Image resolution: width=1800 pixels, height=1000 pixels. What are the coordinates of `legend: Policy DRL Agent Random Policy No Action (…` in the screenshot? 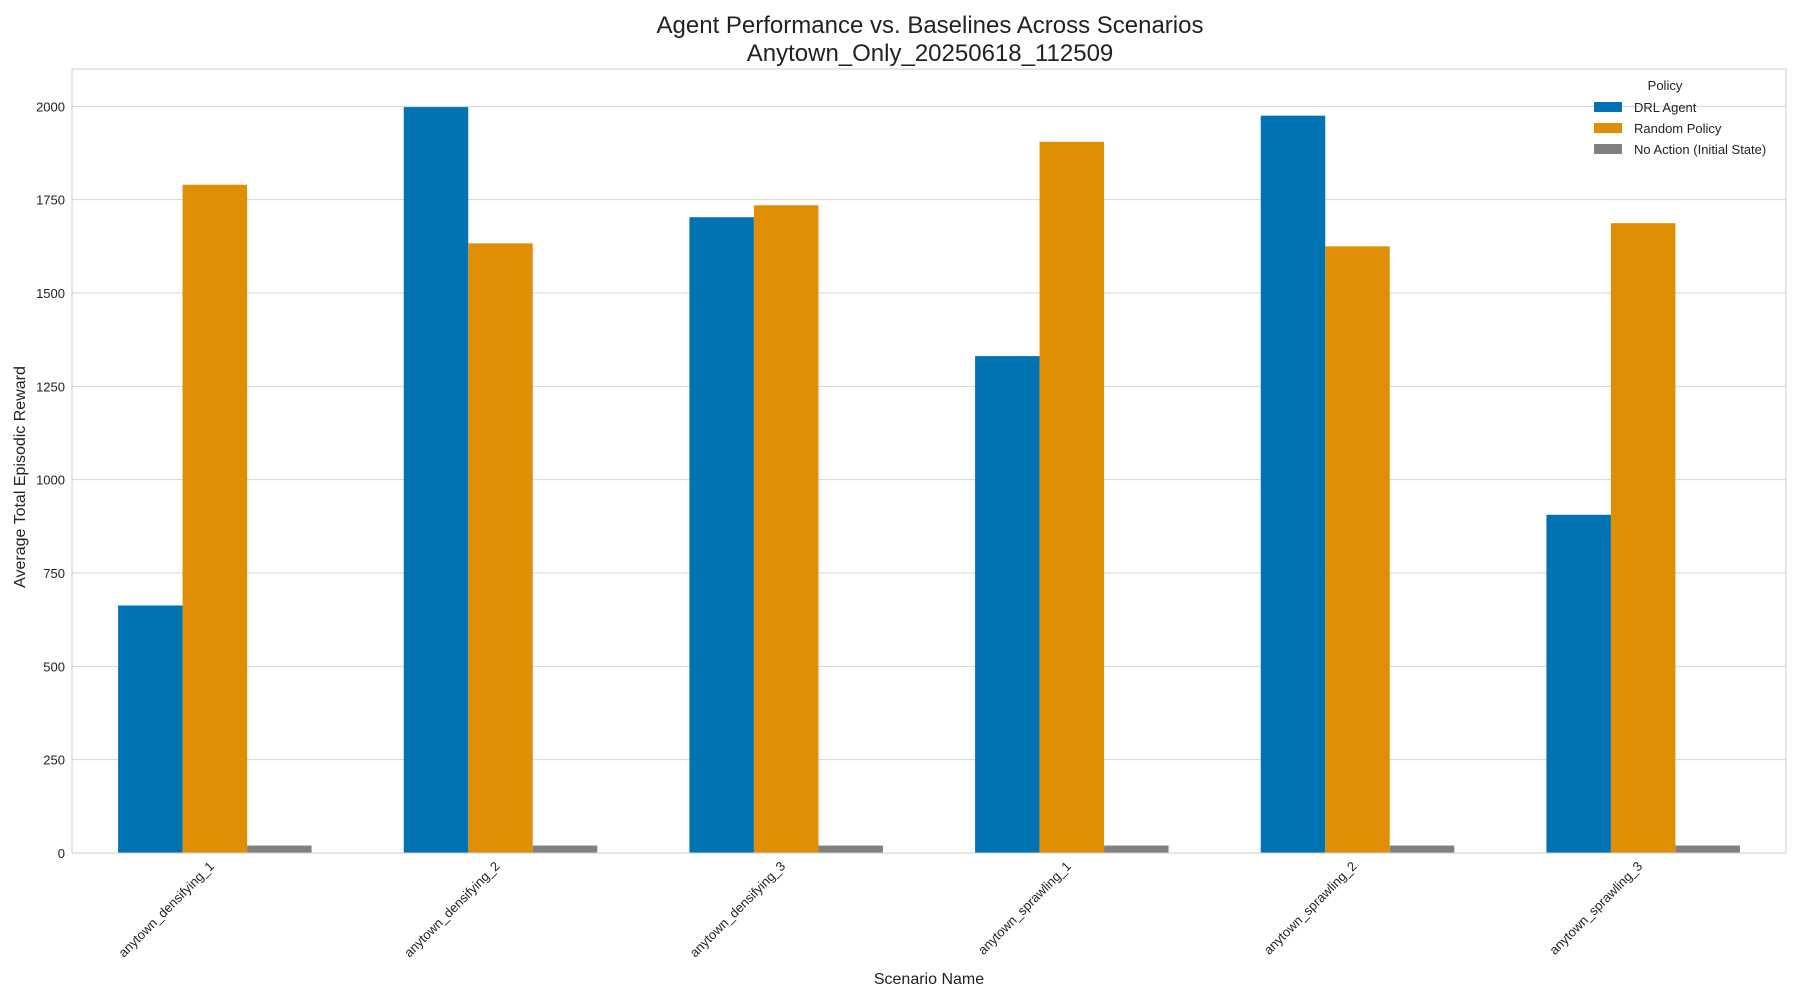 It's located at (1680, 117).